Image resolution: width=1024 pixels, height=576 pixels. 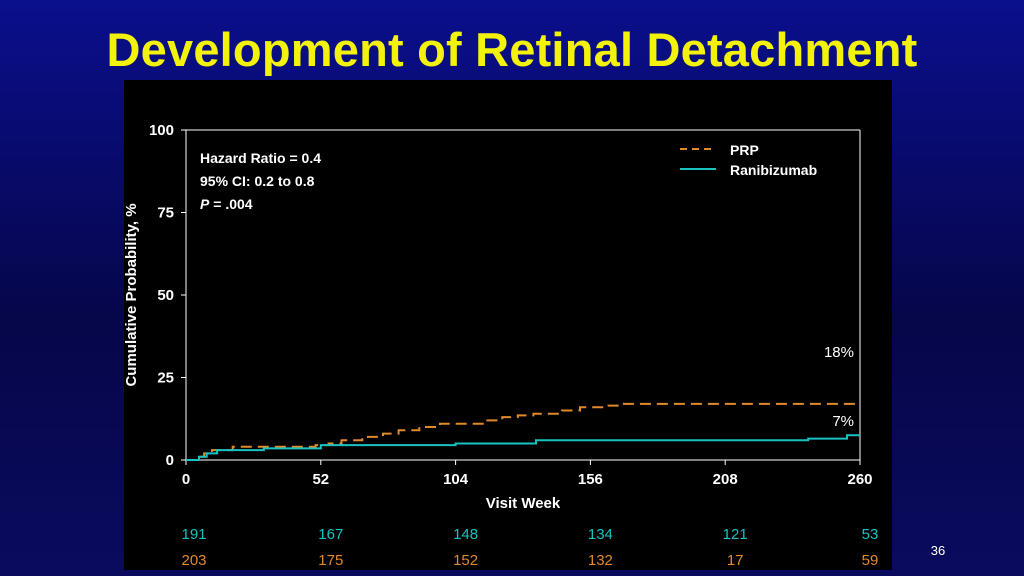 I want to click on ranibizumab-end-label: 7%, so click(x=843, y=421).